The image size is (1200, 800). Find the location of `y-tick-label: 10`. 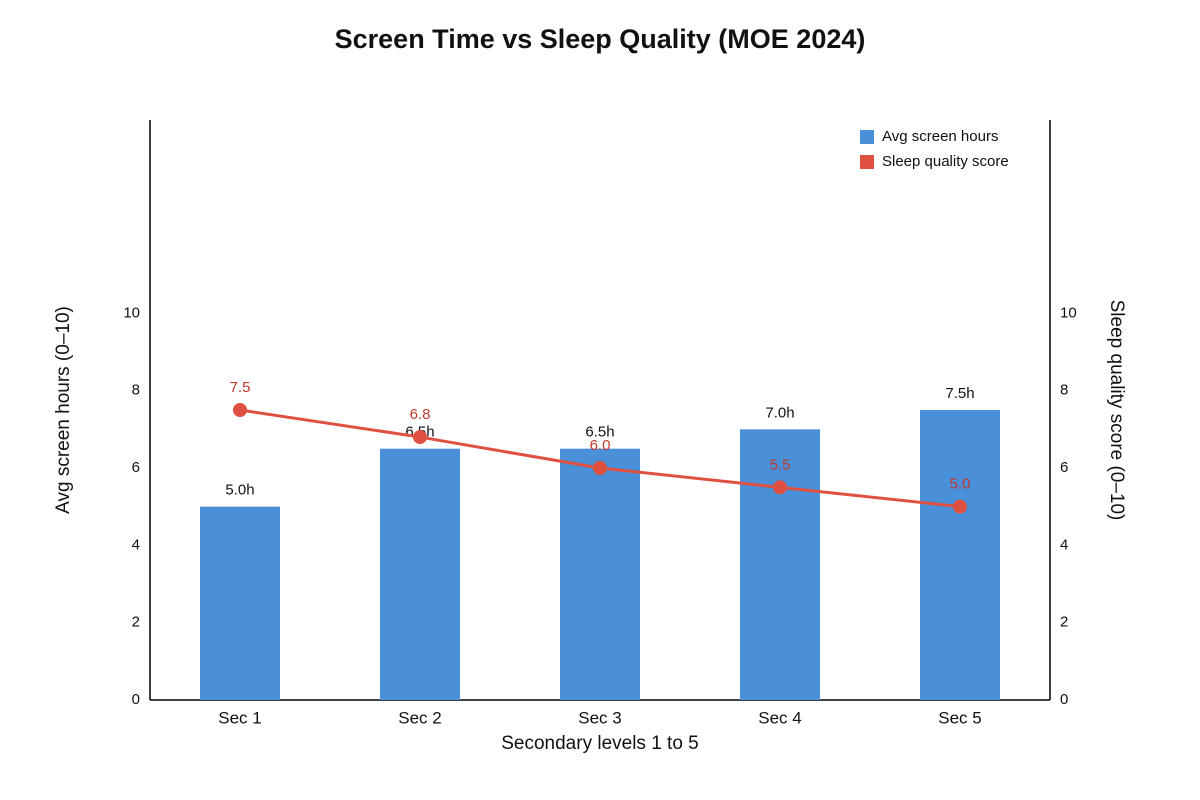

y-tick-label: 10 is located at coordinates (131, 312).